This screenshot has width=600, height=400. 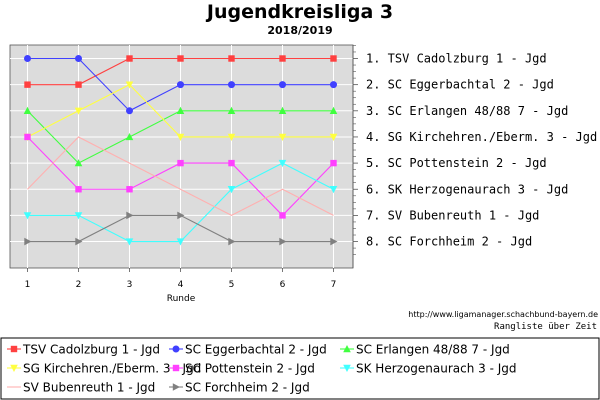 I want to click on chart-subtitle: 2018/2019, so click(x=300, y=30).